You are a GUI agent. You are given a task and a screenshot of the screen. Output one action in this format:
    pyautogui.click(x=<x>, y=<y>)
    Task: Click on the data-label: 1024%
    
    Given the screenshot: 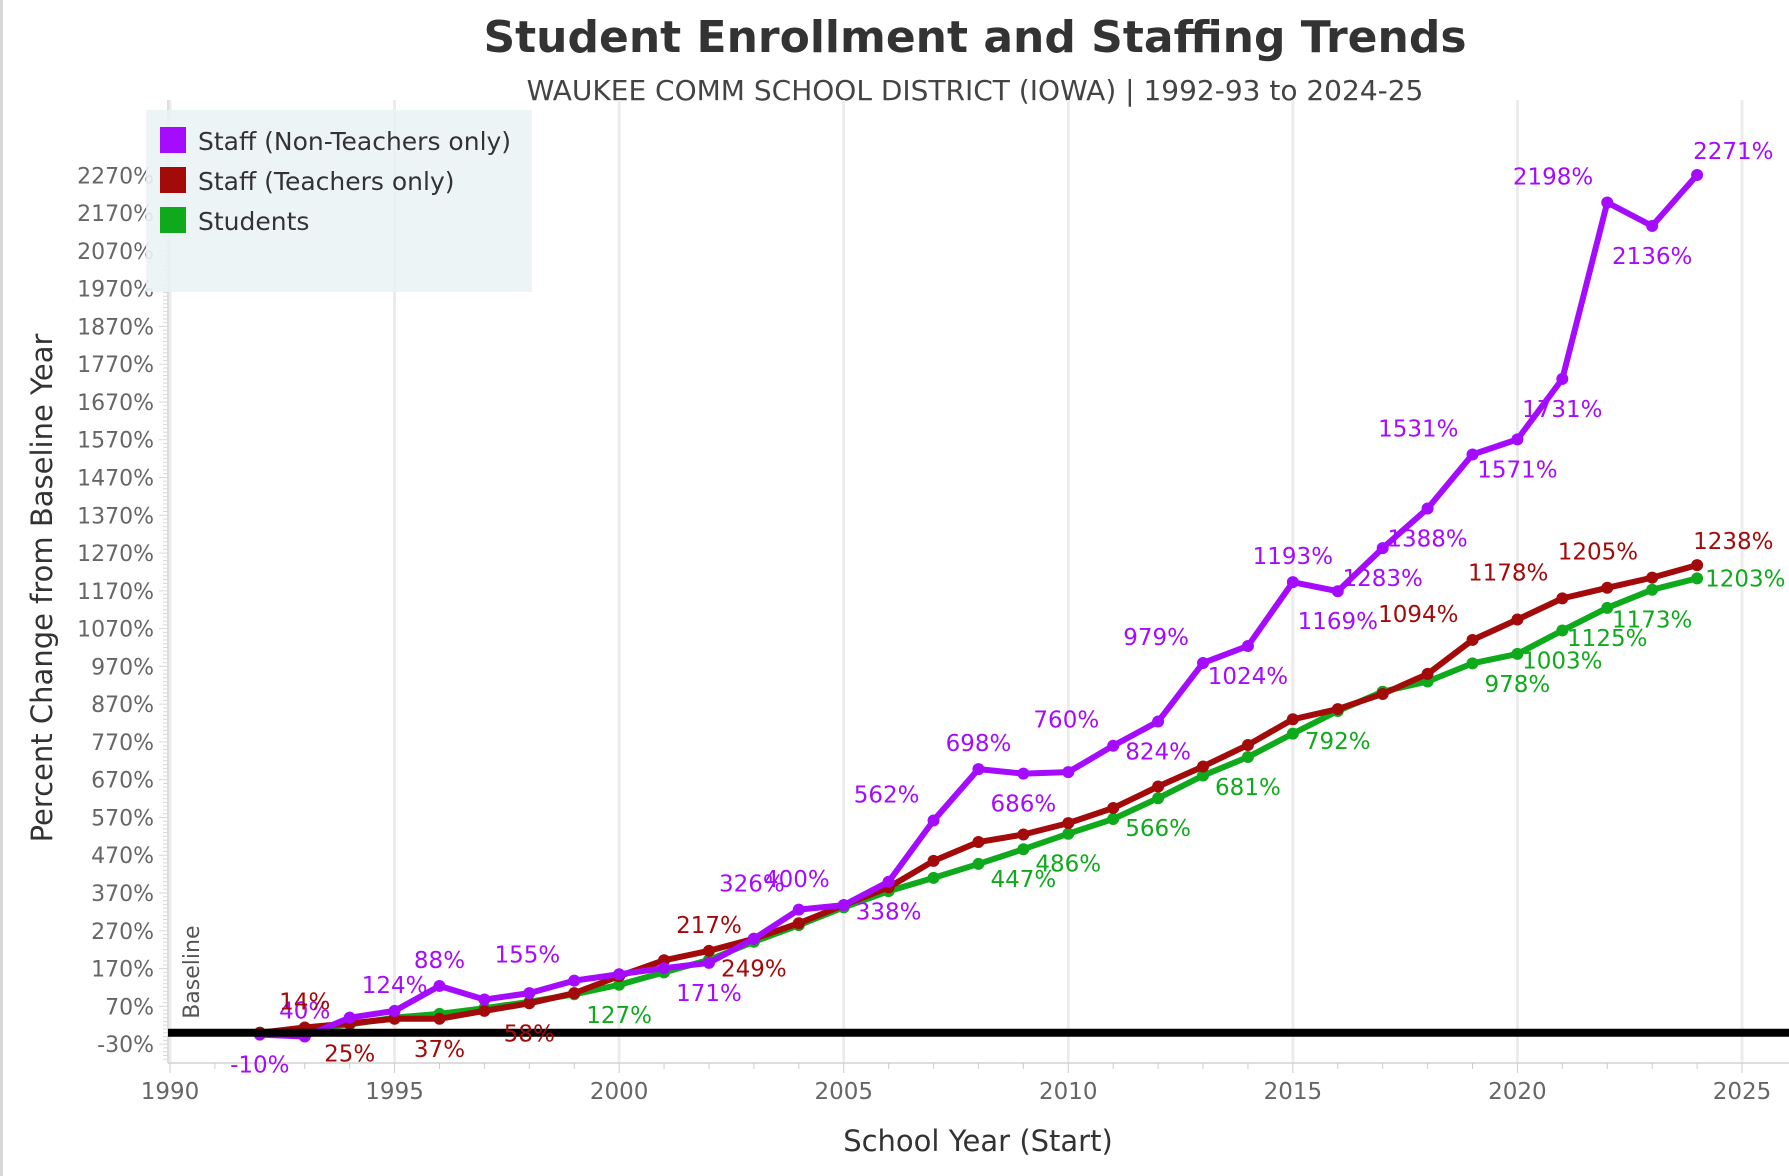 What is the action you would take?
    pyautogui.click(x=1248, y=677)
    